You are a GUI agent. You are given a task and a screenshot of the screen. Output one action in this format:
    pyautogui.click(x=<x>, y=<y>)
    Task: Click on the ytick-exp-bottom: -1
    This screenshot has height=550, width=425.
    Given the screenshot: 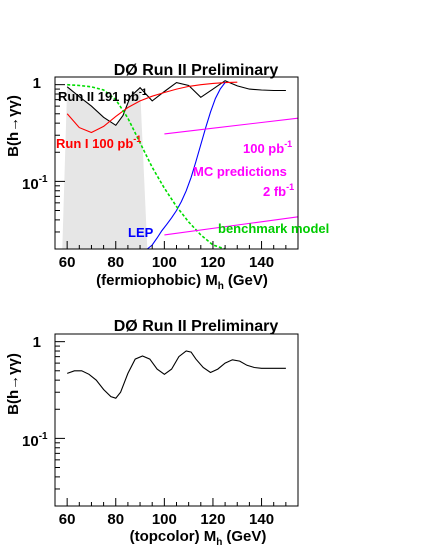 What is the action you would take?
    pyautogui.click(x=43, y=436)
    